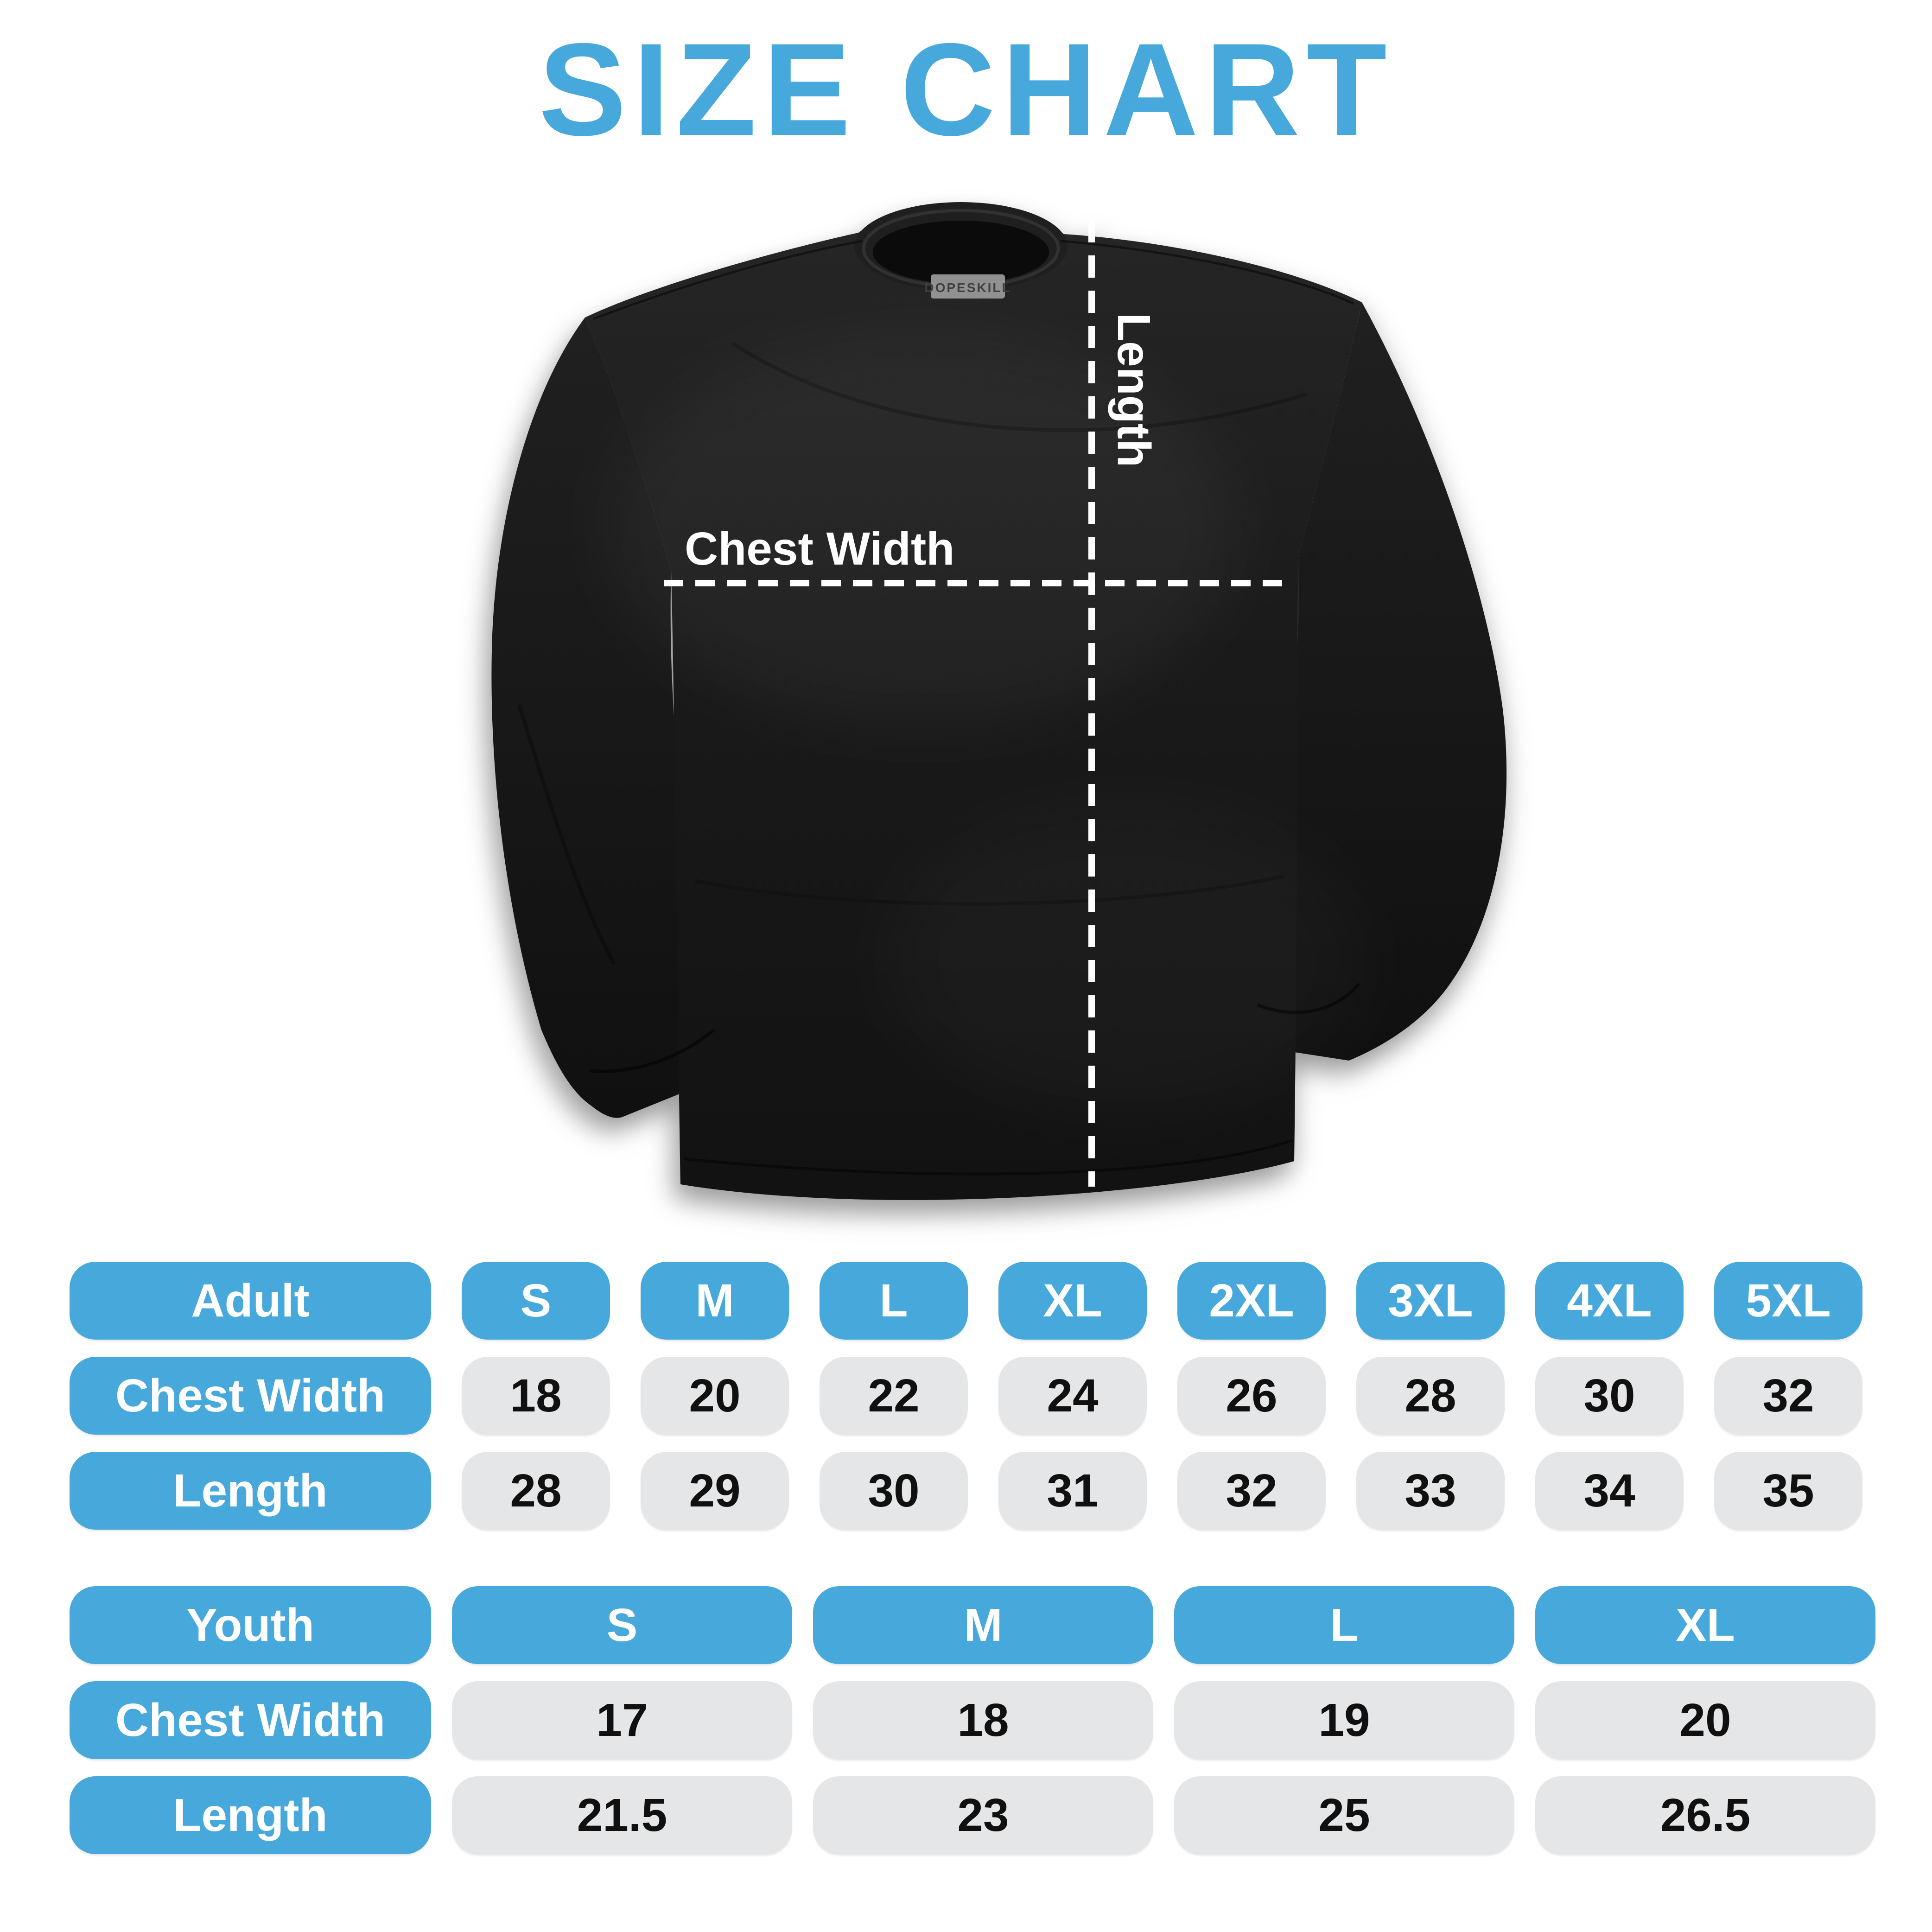 Image resolution: width=1932 pixels, height=1932 pixels. What do you see at coordinates (819, 549) in the screenshot?
I see `chest-width-annotation: Chest Width` at bounding box center [819, 549].